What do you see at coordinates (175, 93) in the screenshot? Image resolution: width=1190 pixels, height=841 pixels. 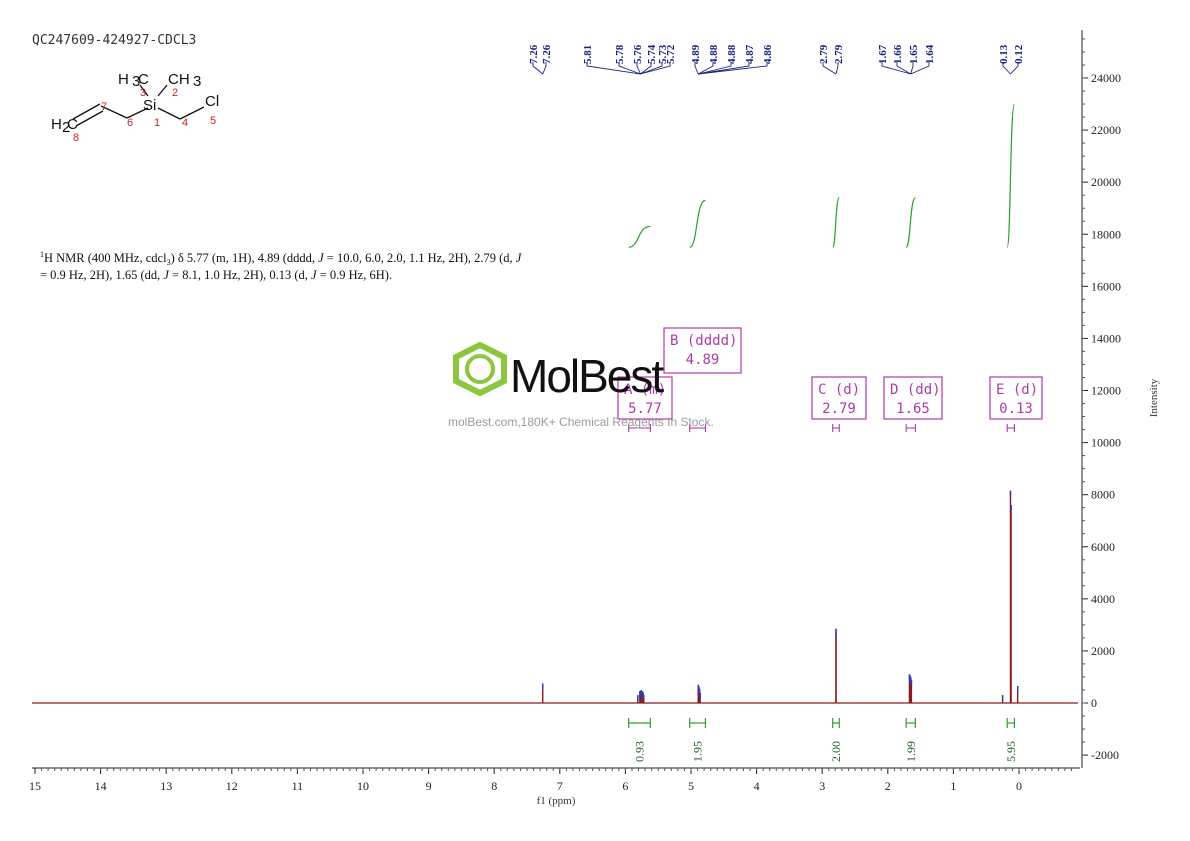 I see `atom-number-2: 2` at bounding box center [175, 93].